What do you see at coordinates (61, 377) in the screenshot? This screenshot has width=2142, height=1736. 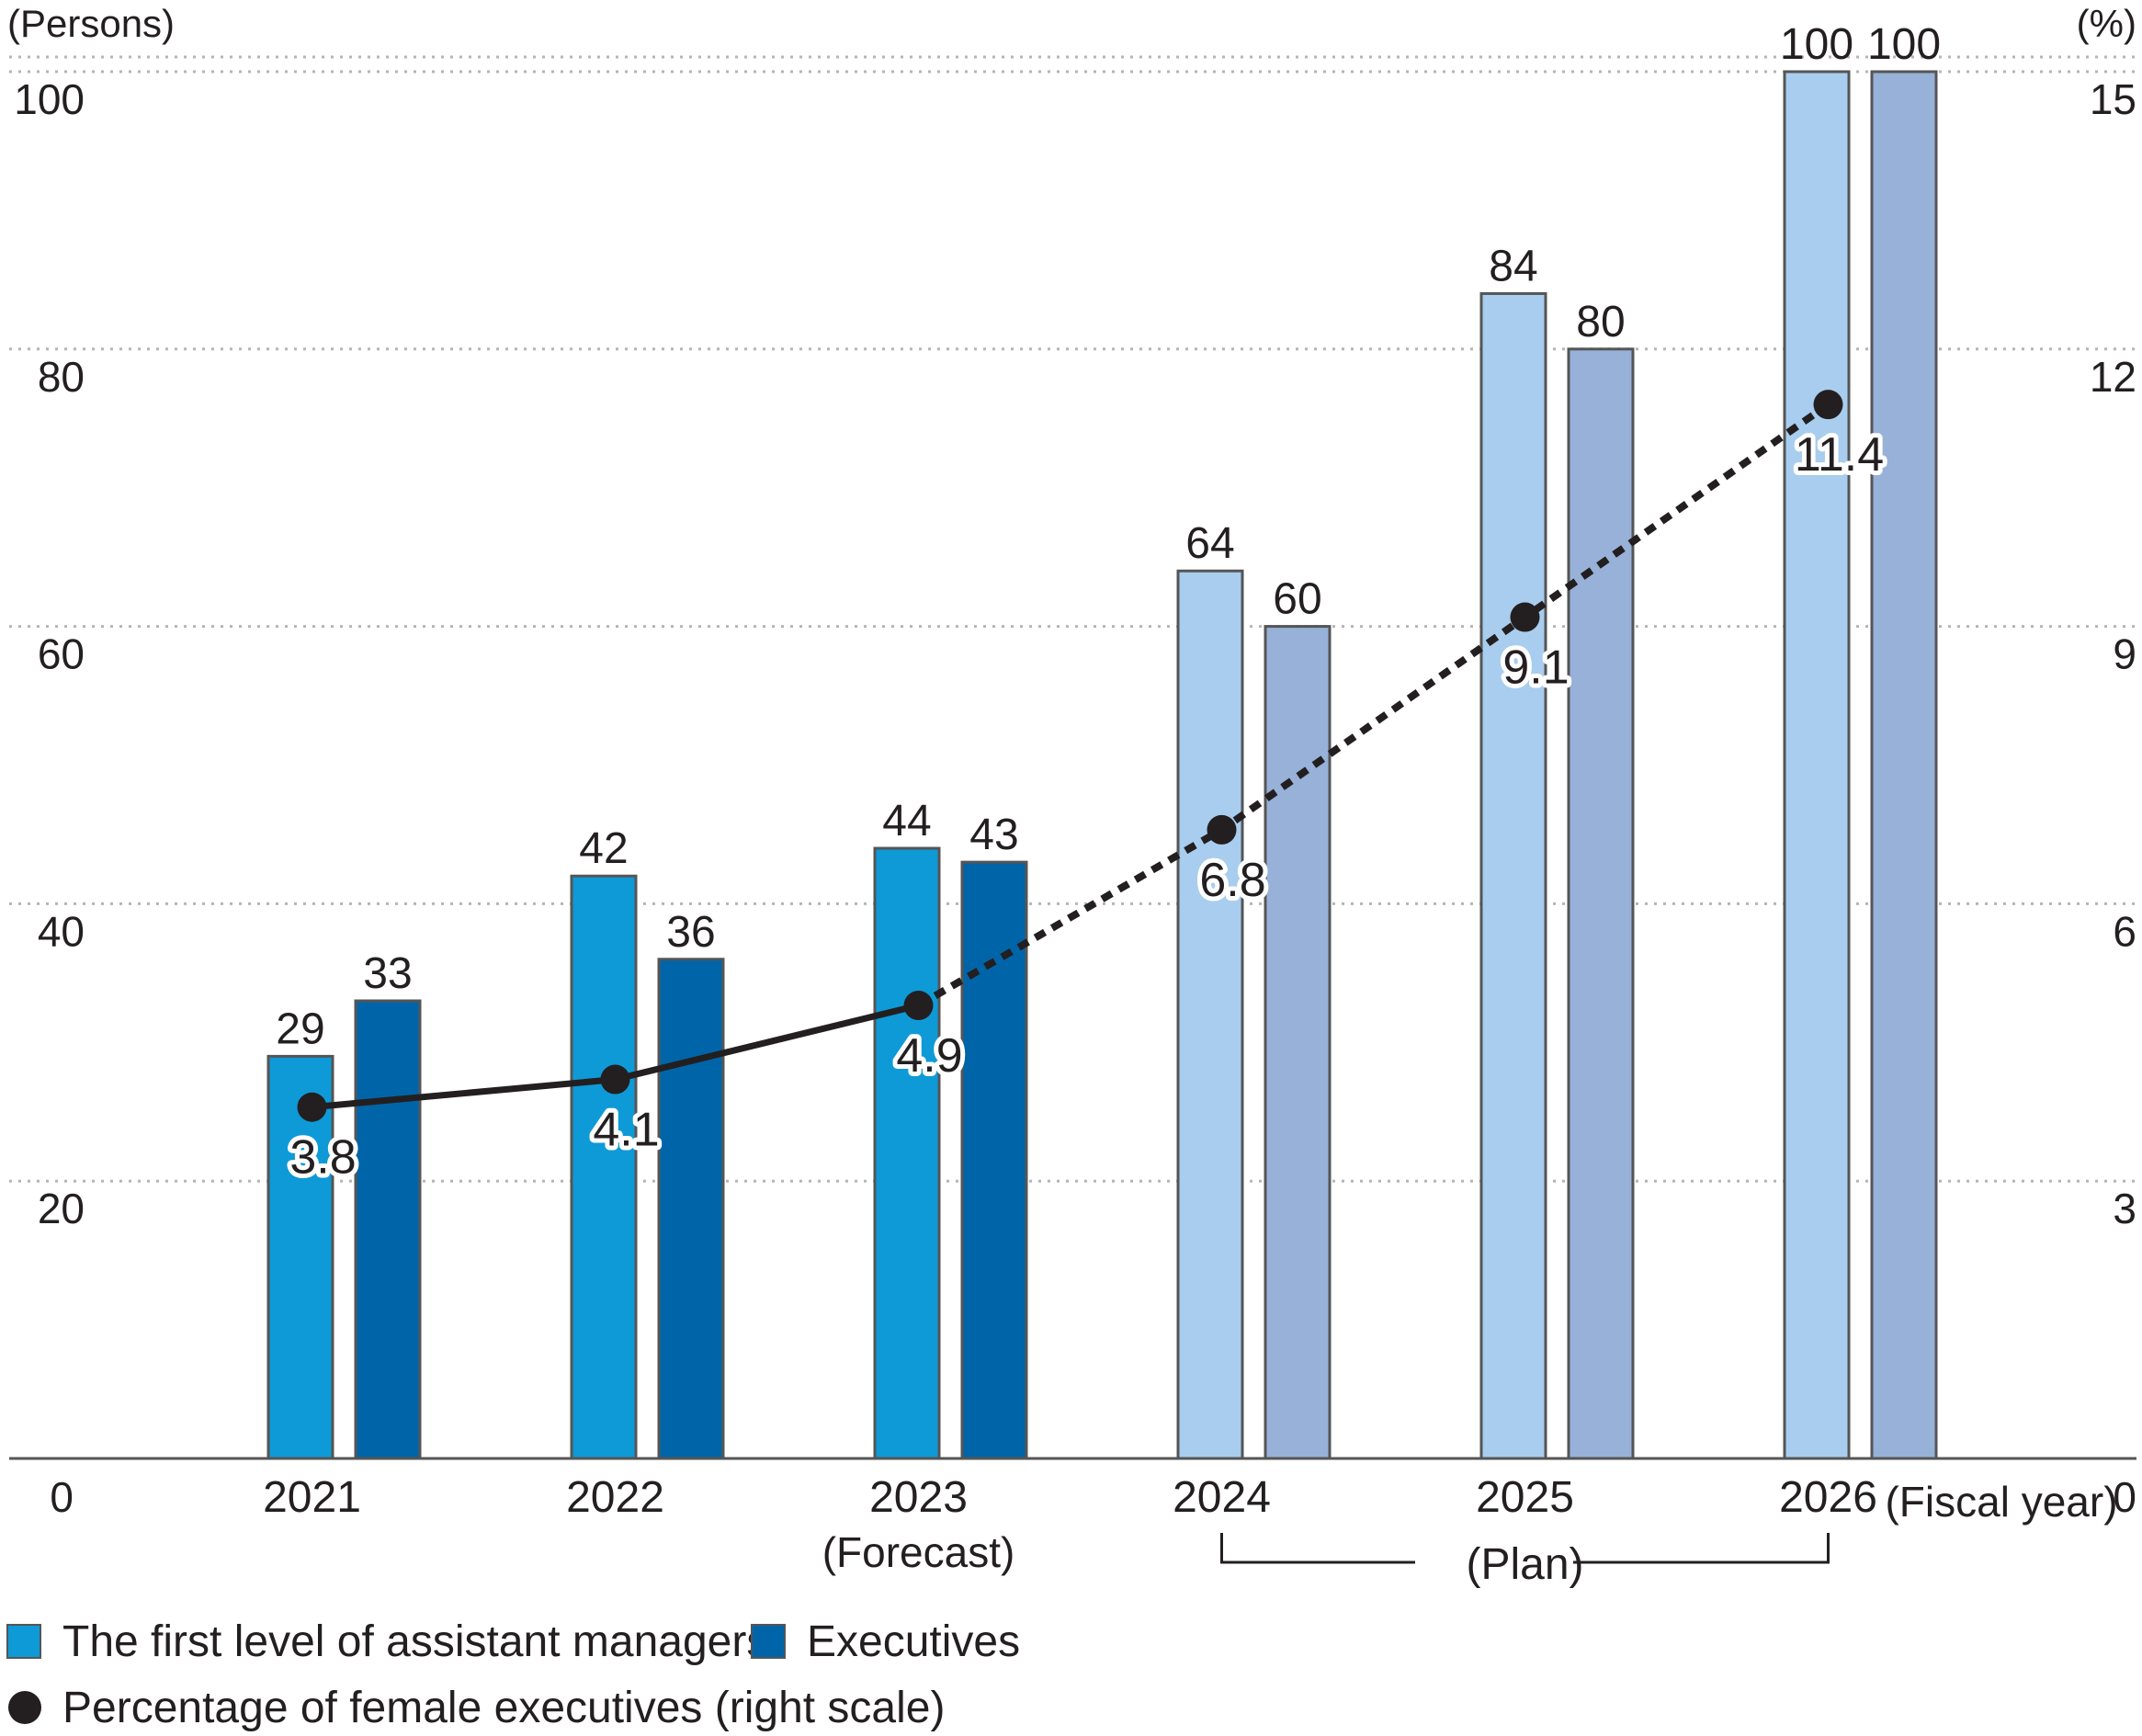 I see `left-tick-label: 80` at bounding box center [61, 377].